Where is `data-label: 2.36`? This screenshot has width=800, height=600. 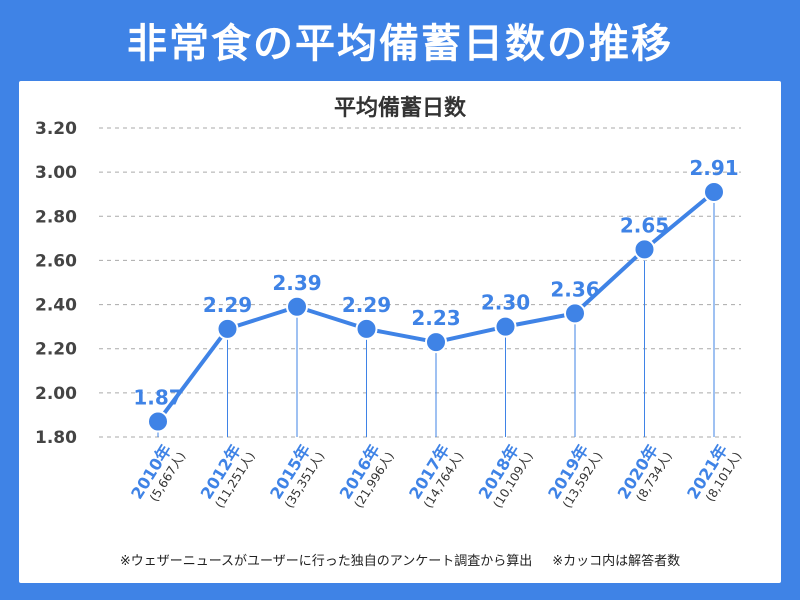 data-label: 2.36 is located at coordinates (574, 289).